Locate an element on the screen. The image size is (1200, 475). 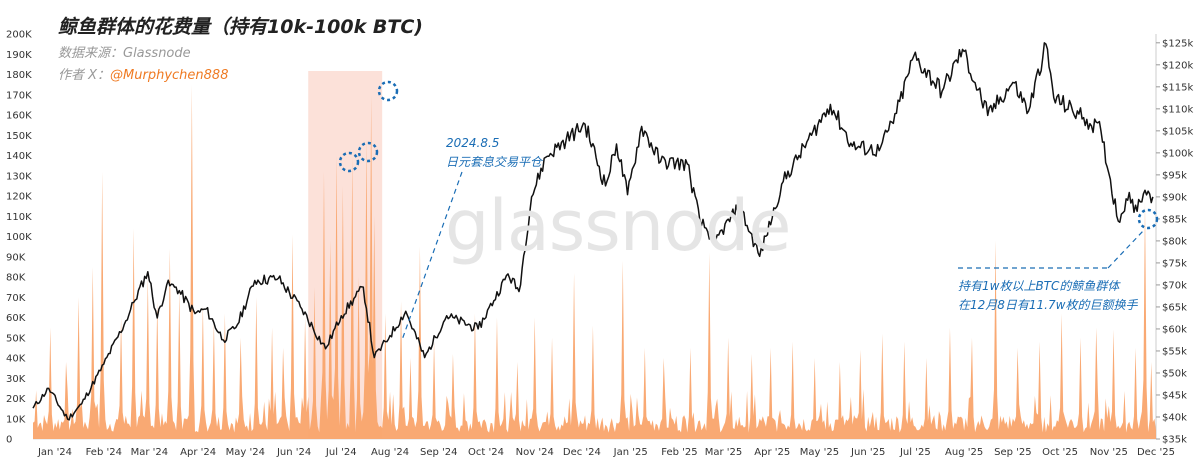
right-tick-label: $60k is located at coordinates (1174, 329).